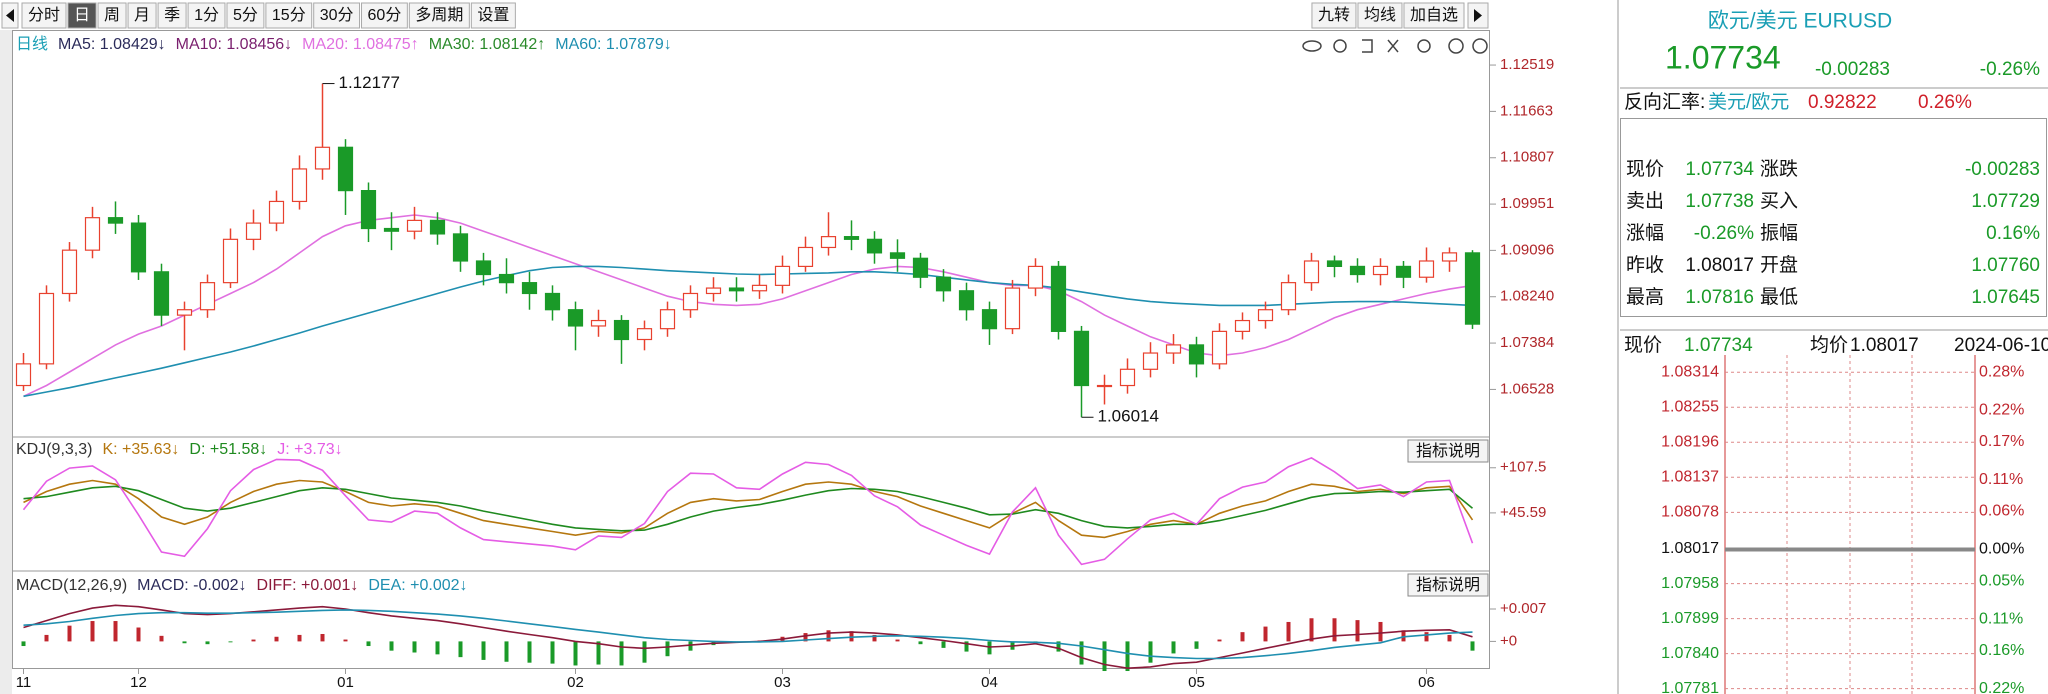 Image resolution: width=2048 pixels, height=694 pixels. Describe the element at coordinates (140, 449) in the screenshot. I see `legend-item: K: +35.63↓` at that location.